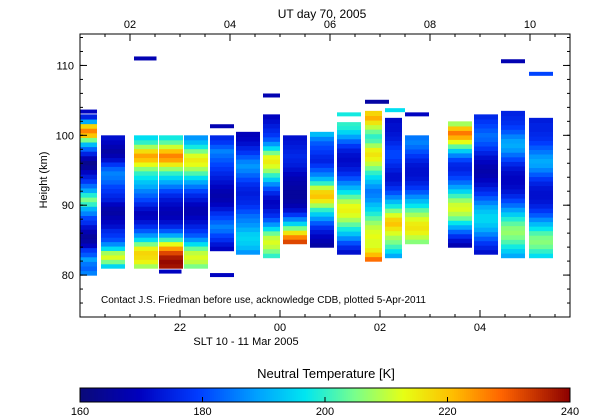 This screenshot has width=600, height=420. I want to click on colorbar-tick-label: 200, so click(325, 412).